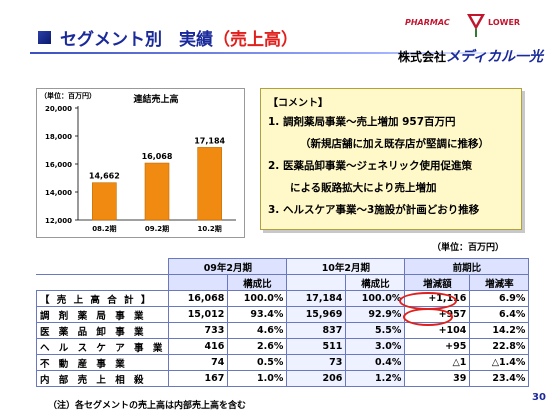 The width and height of the screenshot is (560, 420). I want to click on table-corner-cell, so click(102, 266).